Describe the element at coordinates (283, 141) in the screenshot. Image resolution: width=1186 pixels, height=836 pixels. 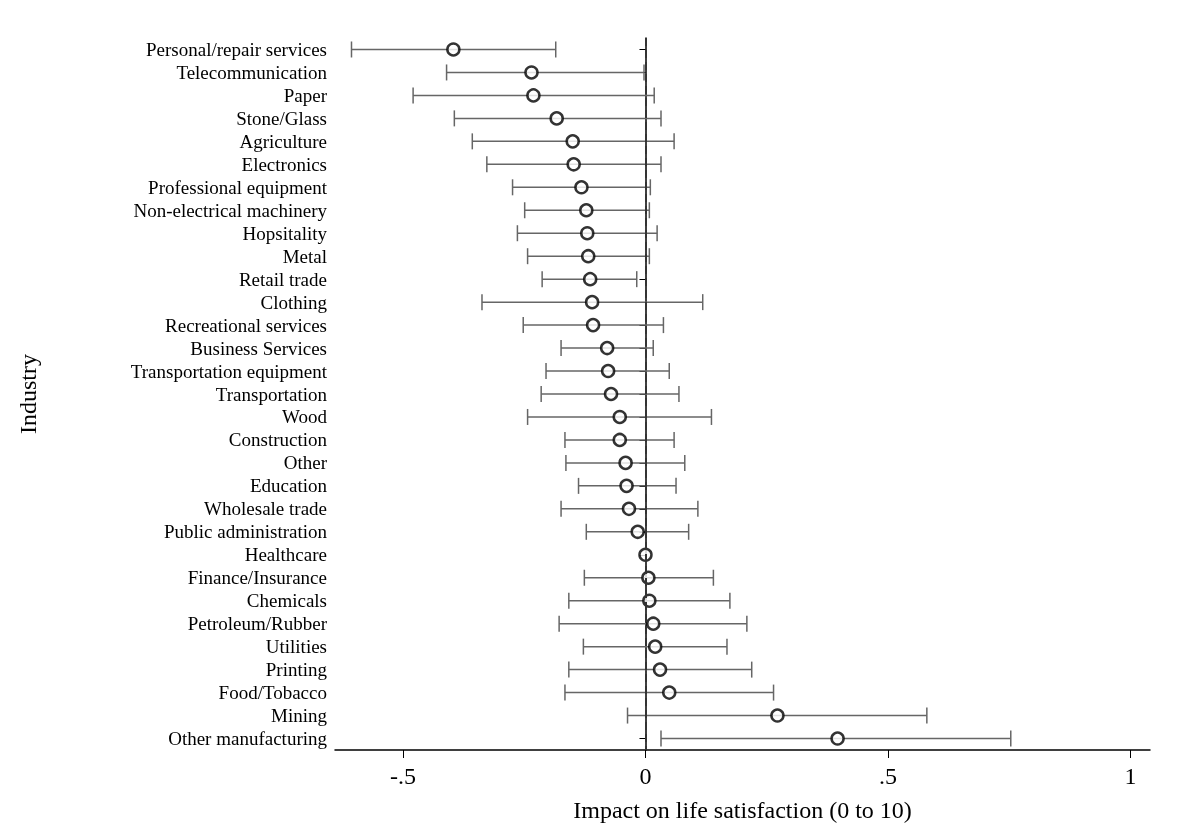
I see `y-tick-label: Agriculture` at that location.